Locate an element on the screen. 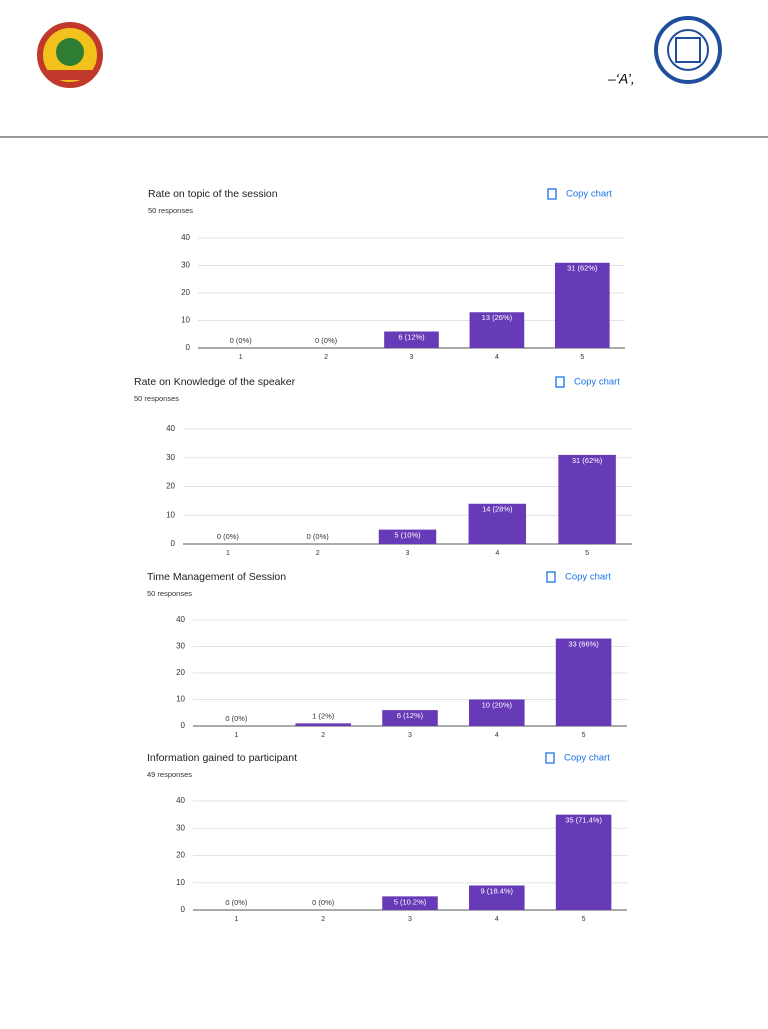  chart-title: Time Management of Session is located at coordinates (216, 577).